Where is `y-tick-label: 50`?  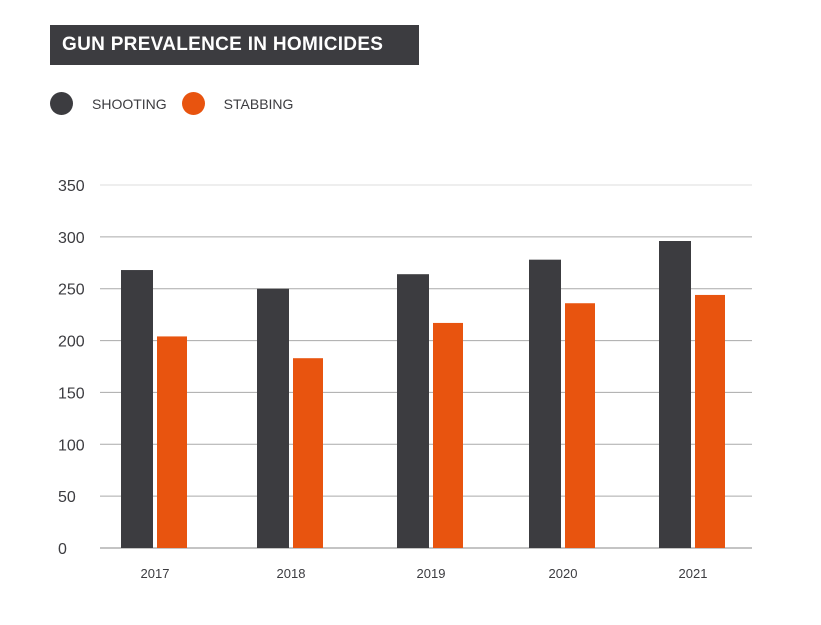 y-tick-label: 50 is located at coordinates (67, 497).